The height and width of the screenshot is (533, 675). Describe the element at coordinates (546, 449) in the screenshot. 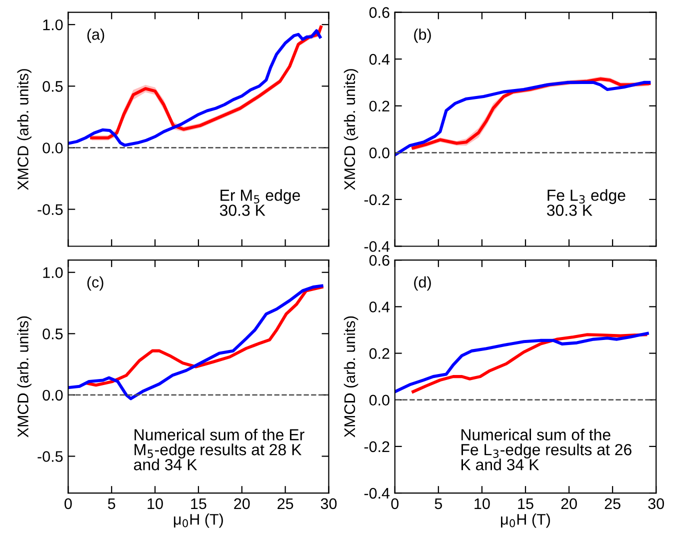

I see `annotation: Numerical sum of the Fe L$_{3}$-edge results at 26 K and 34 K` at that location.